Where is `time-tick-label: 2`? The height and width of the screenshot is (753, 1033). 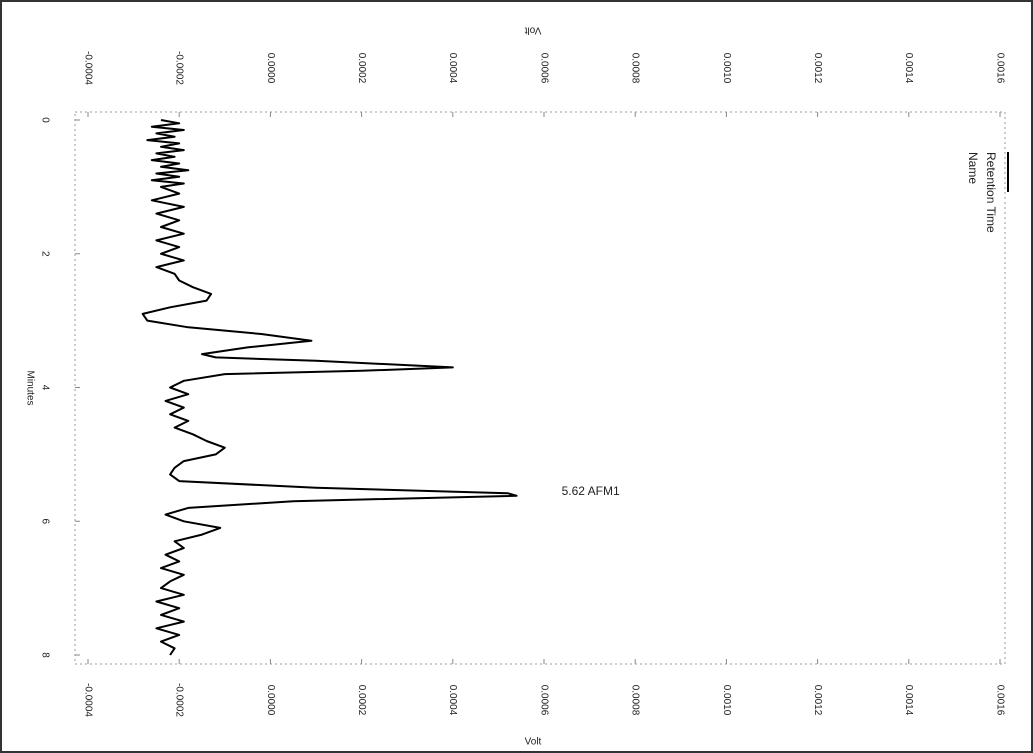 time-tick-label: 2 is located at coordinates (44, 254).